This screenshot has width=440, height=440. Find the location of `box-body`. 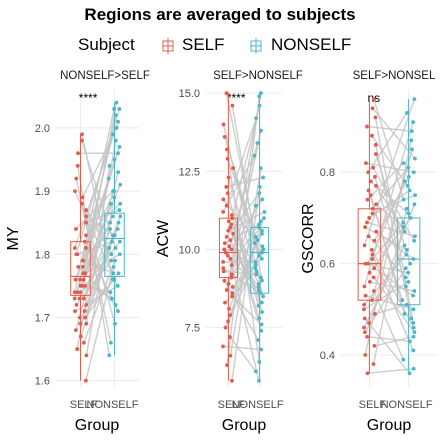

box-body is located at coordinates (369, 254).